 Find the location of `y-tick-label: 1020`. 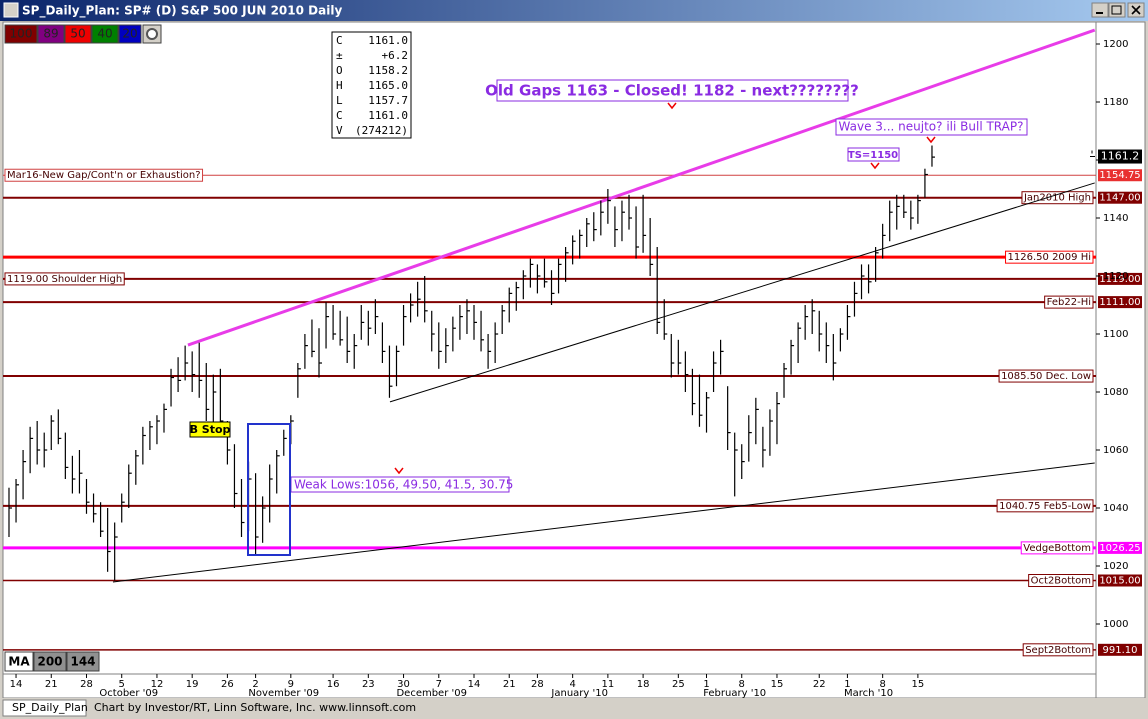

y-tick-label: 1020 is located at coordinates (1115, 566).